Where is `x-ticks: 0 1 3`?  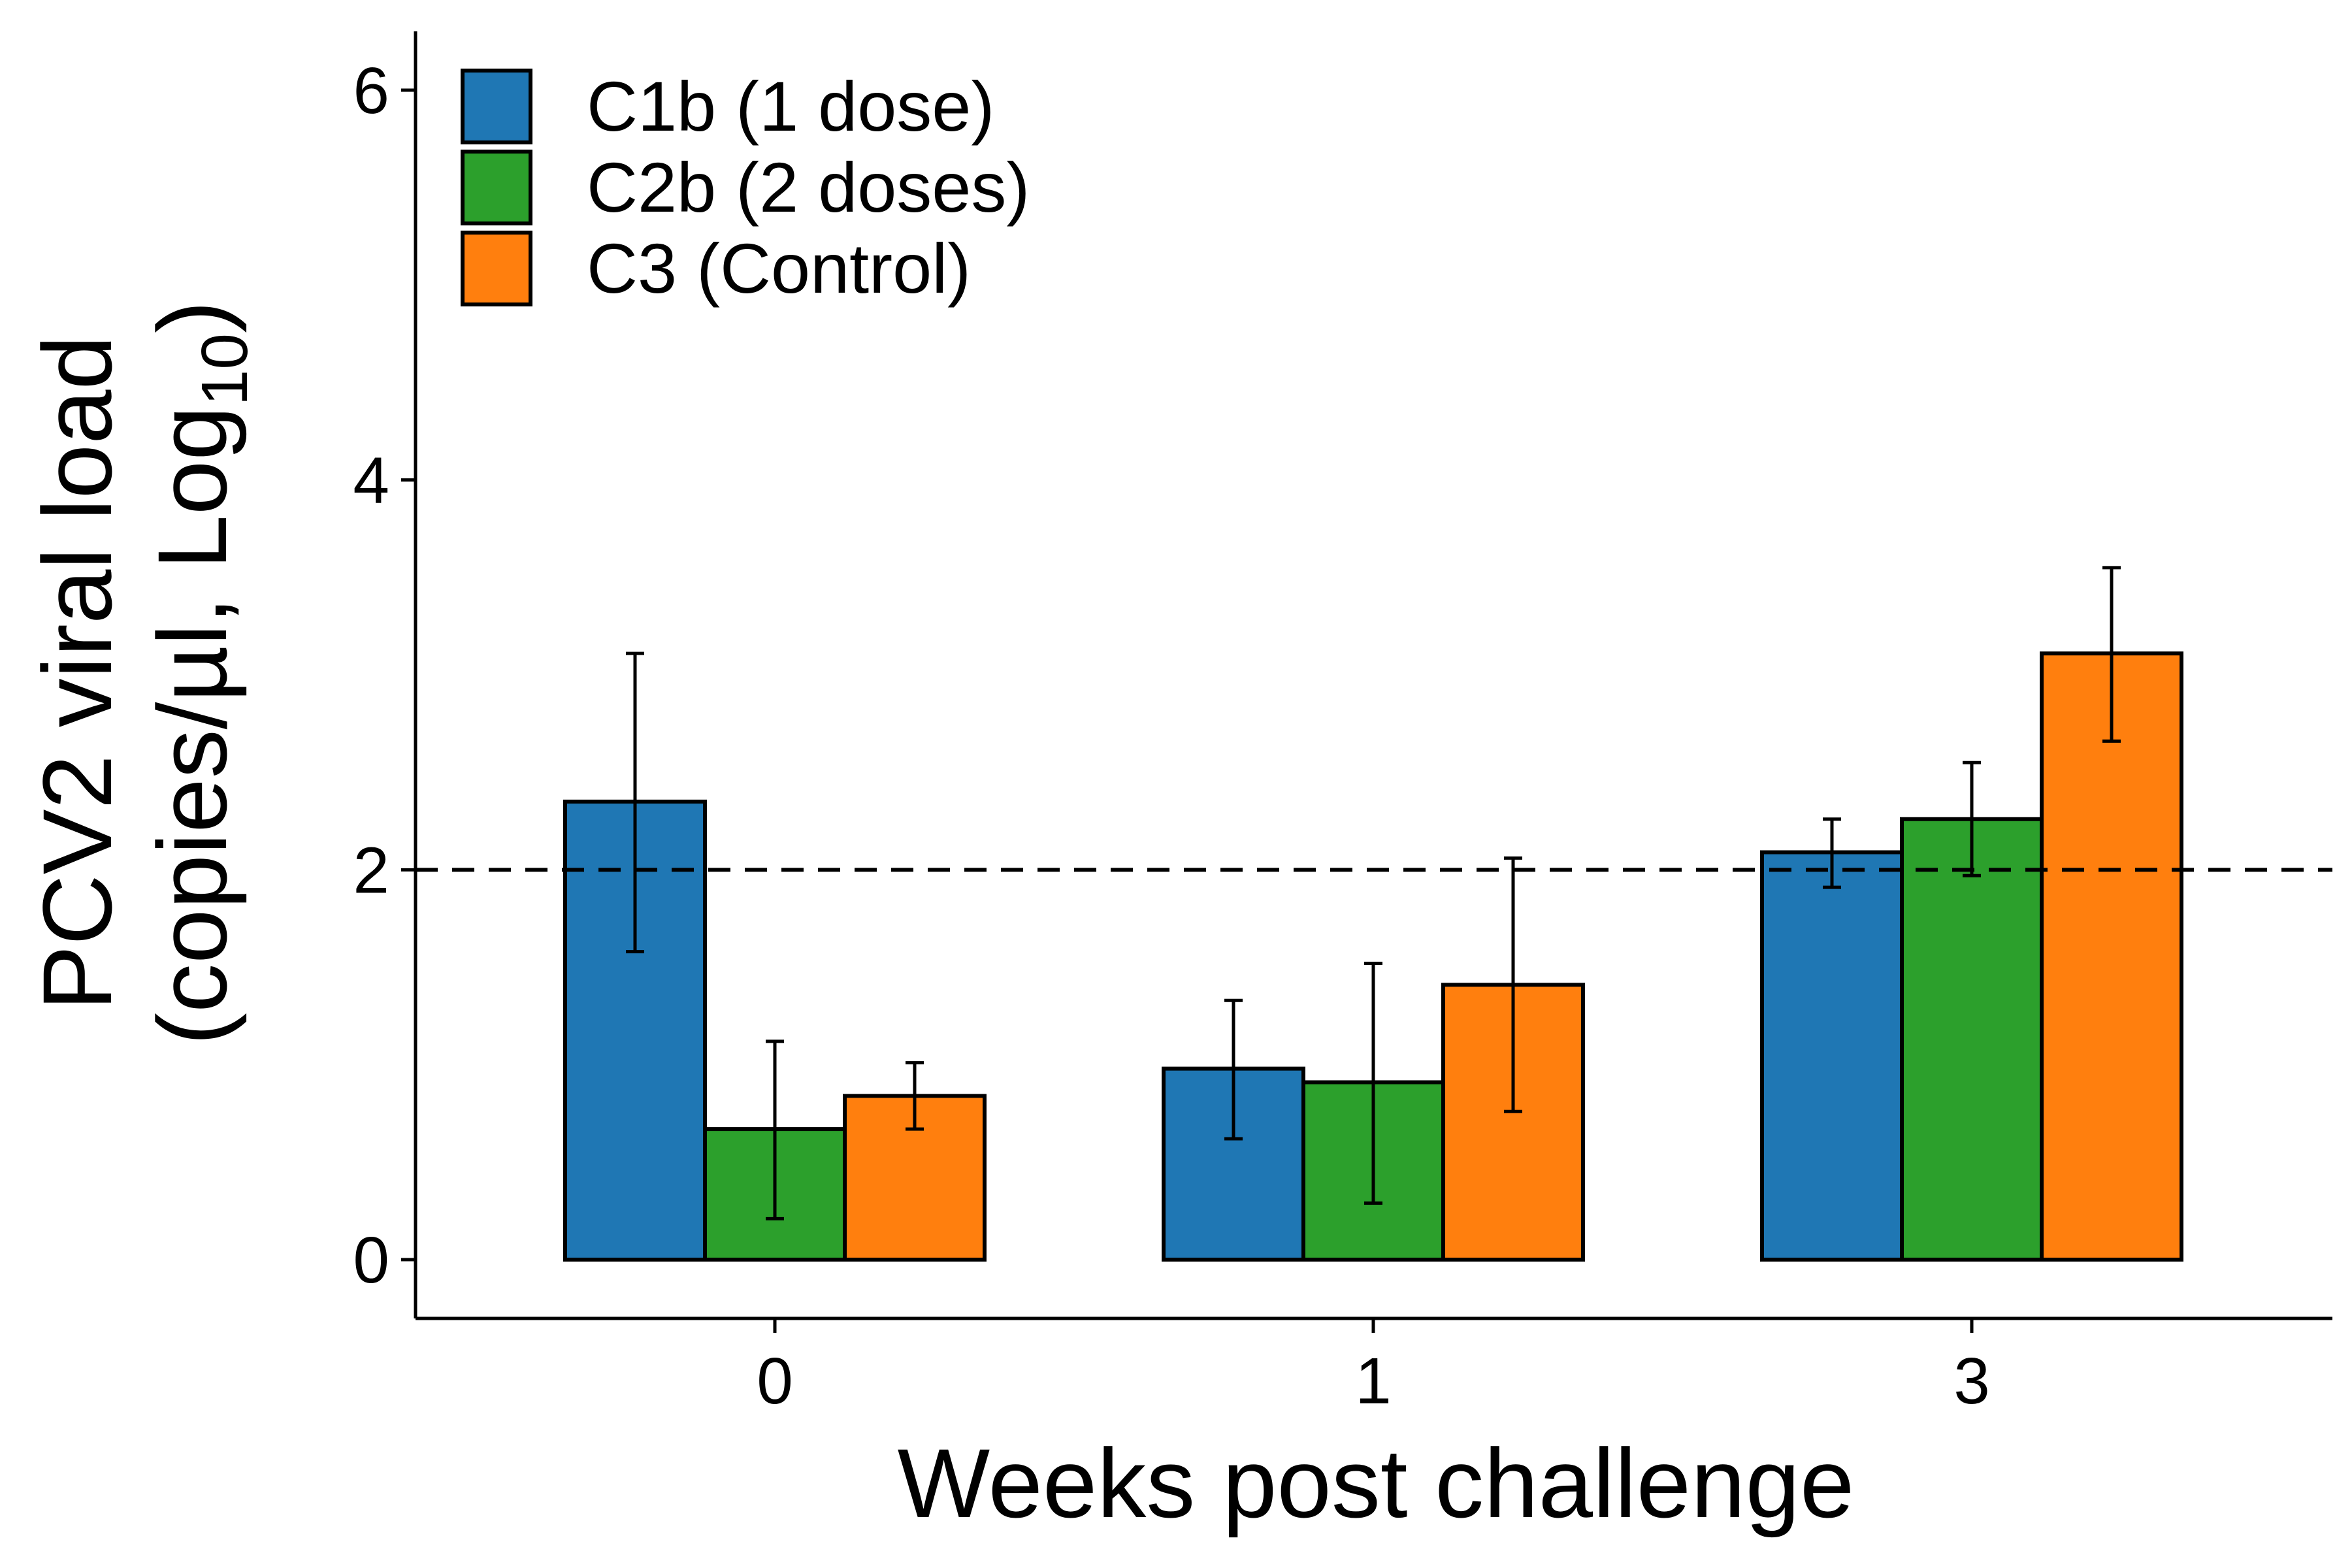
x-ticks: 0 1 3 is located at coordinates (1373, 1368).